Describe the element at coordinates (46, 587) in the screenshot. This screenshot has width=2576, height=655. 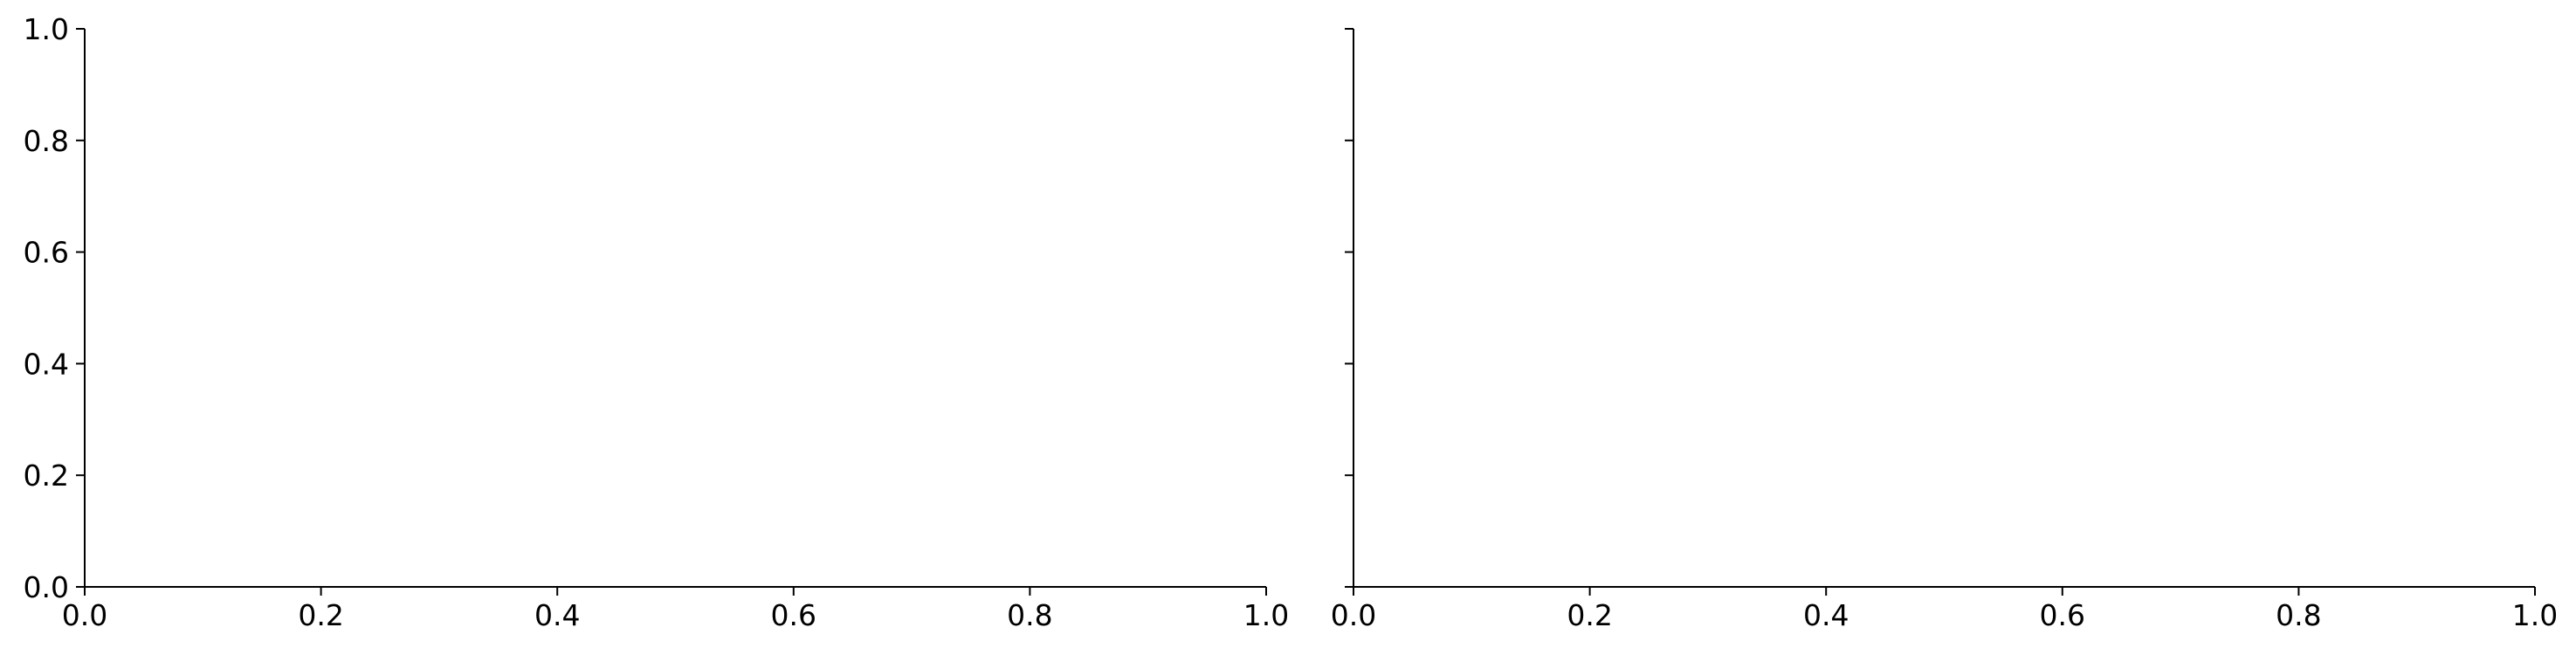
I see `y-tick-label: 0.0` at that location.